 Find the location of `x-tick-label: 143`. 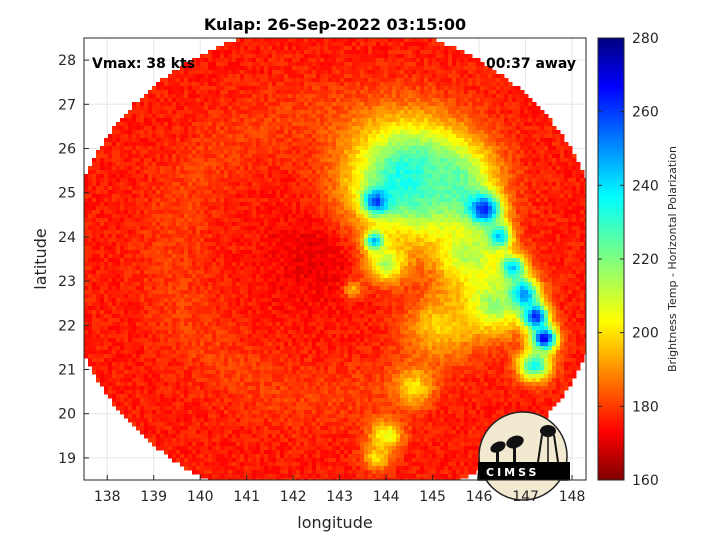

x-tick-label: 143 is located at coordinates (339, 497).